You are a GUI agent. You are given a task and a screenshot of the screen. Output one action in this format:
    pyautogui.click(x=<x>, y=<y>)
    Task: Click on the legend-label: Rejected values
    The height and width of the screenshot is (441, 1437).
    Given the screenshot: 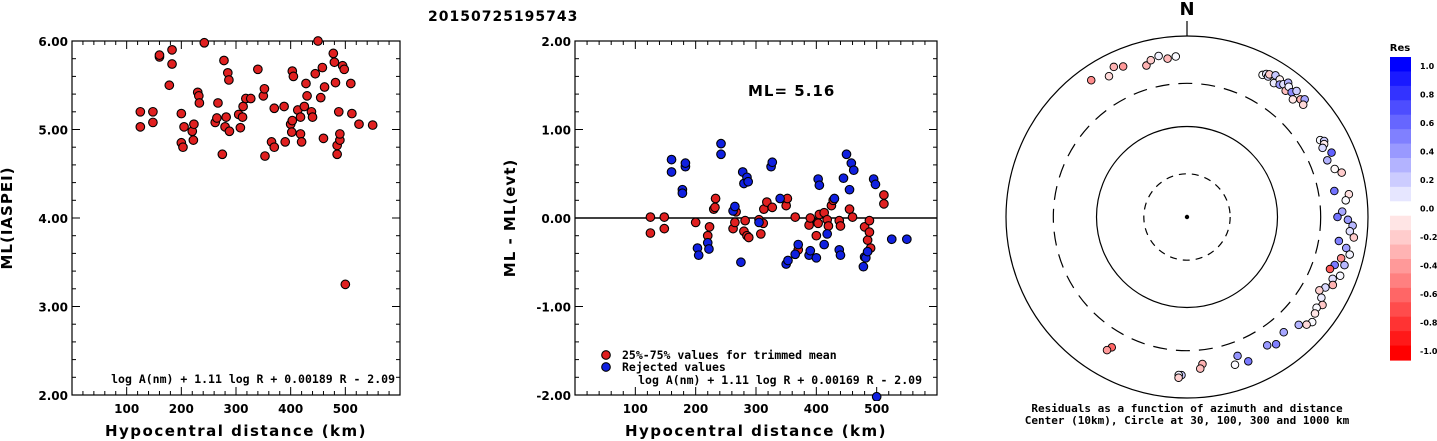 What is the action you would take?
    pyautogui.click(x=674, y=367)
    